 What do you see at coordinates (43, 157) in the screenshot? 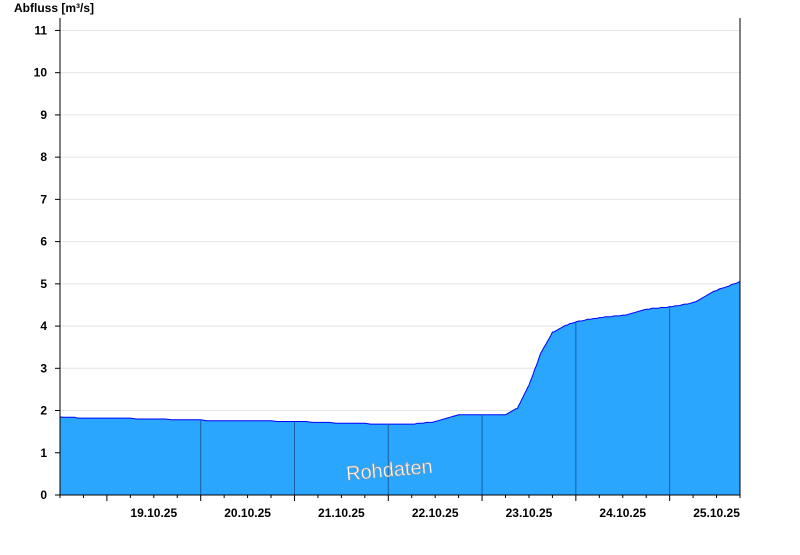
I see `y-tick-label: 8` at bounding box center [43, 157].